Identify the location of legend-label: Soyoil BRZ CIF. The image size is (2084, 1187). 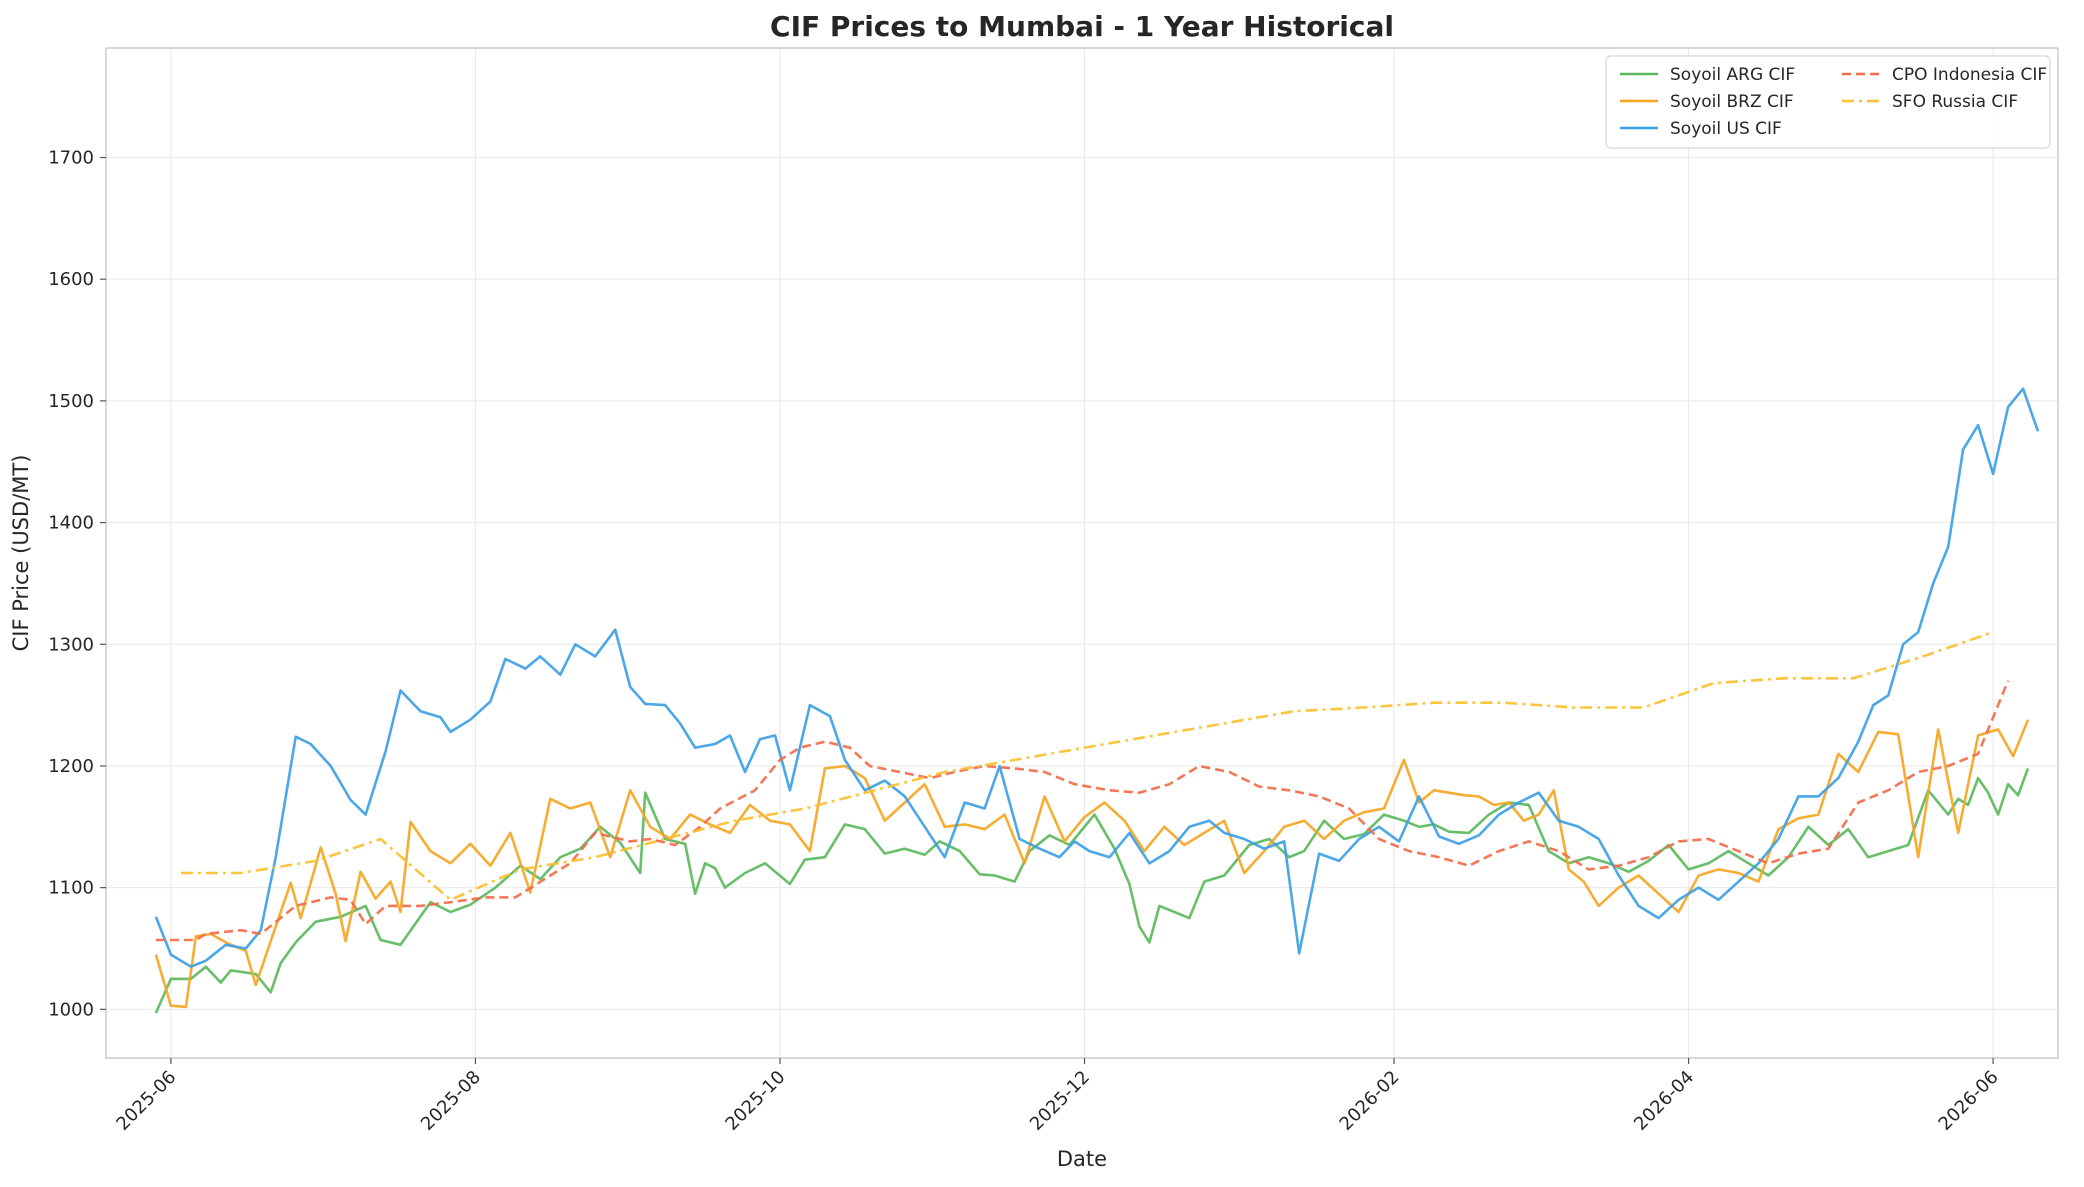
(1732, 102).